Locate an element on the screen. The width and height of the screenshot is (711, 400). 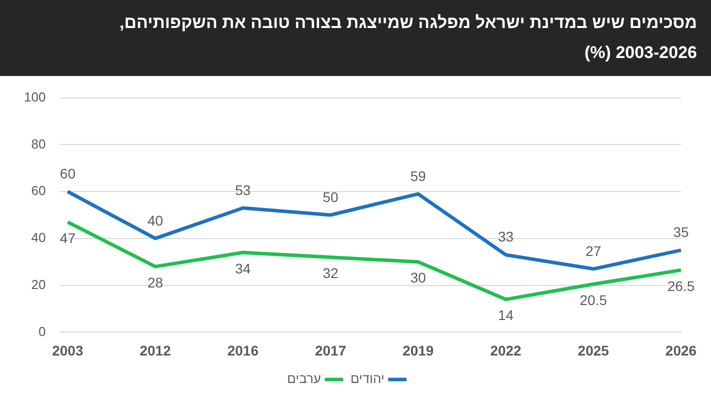
data-label: 30 is located at coordinates (418, 278).